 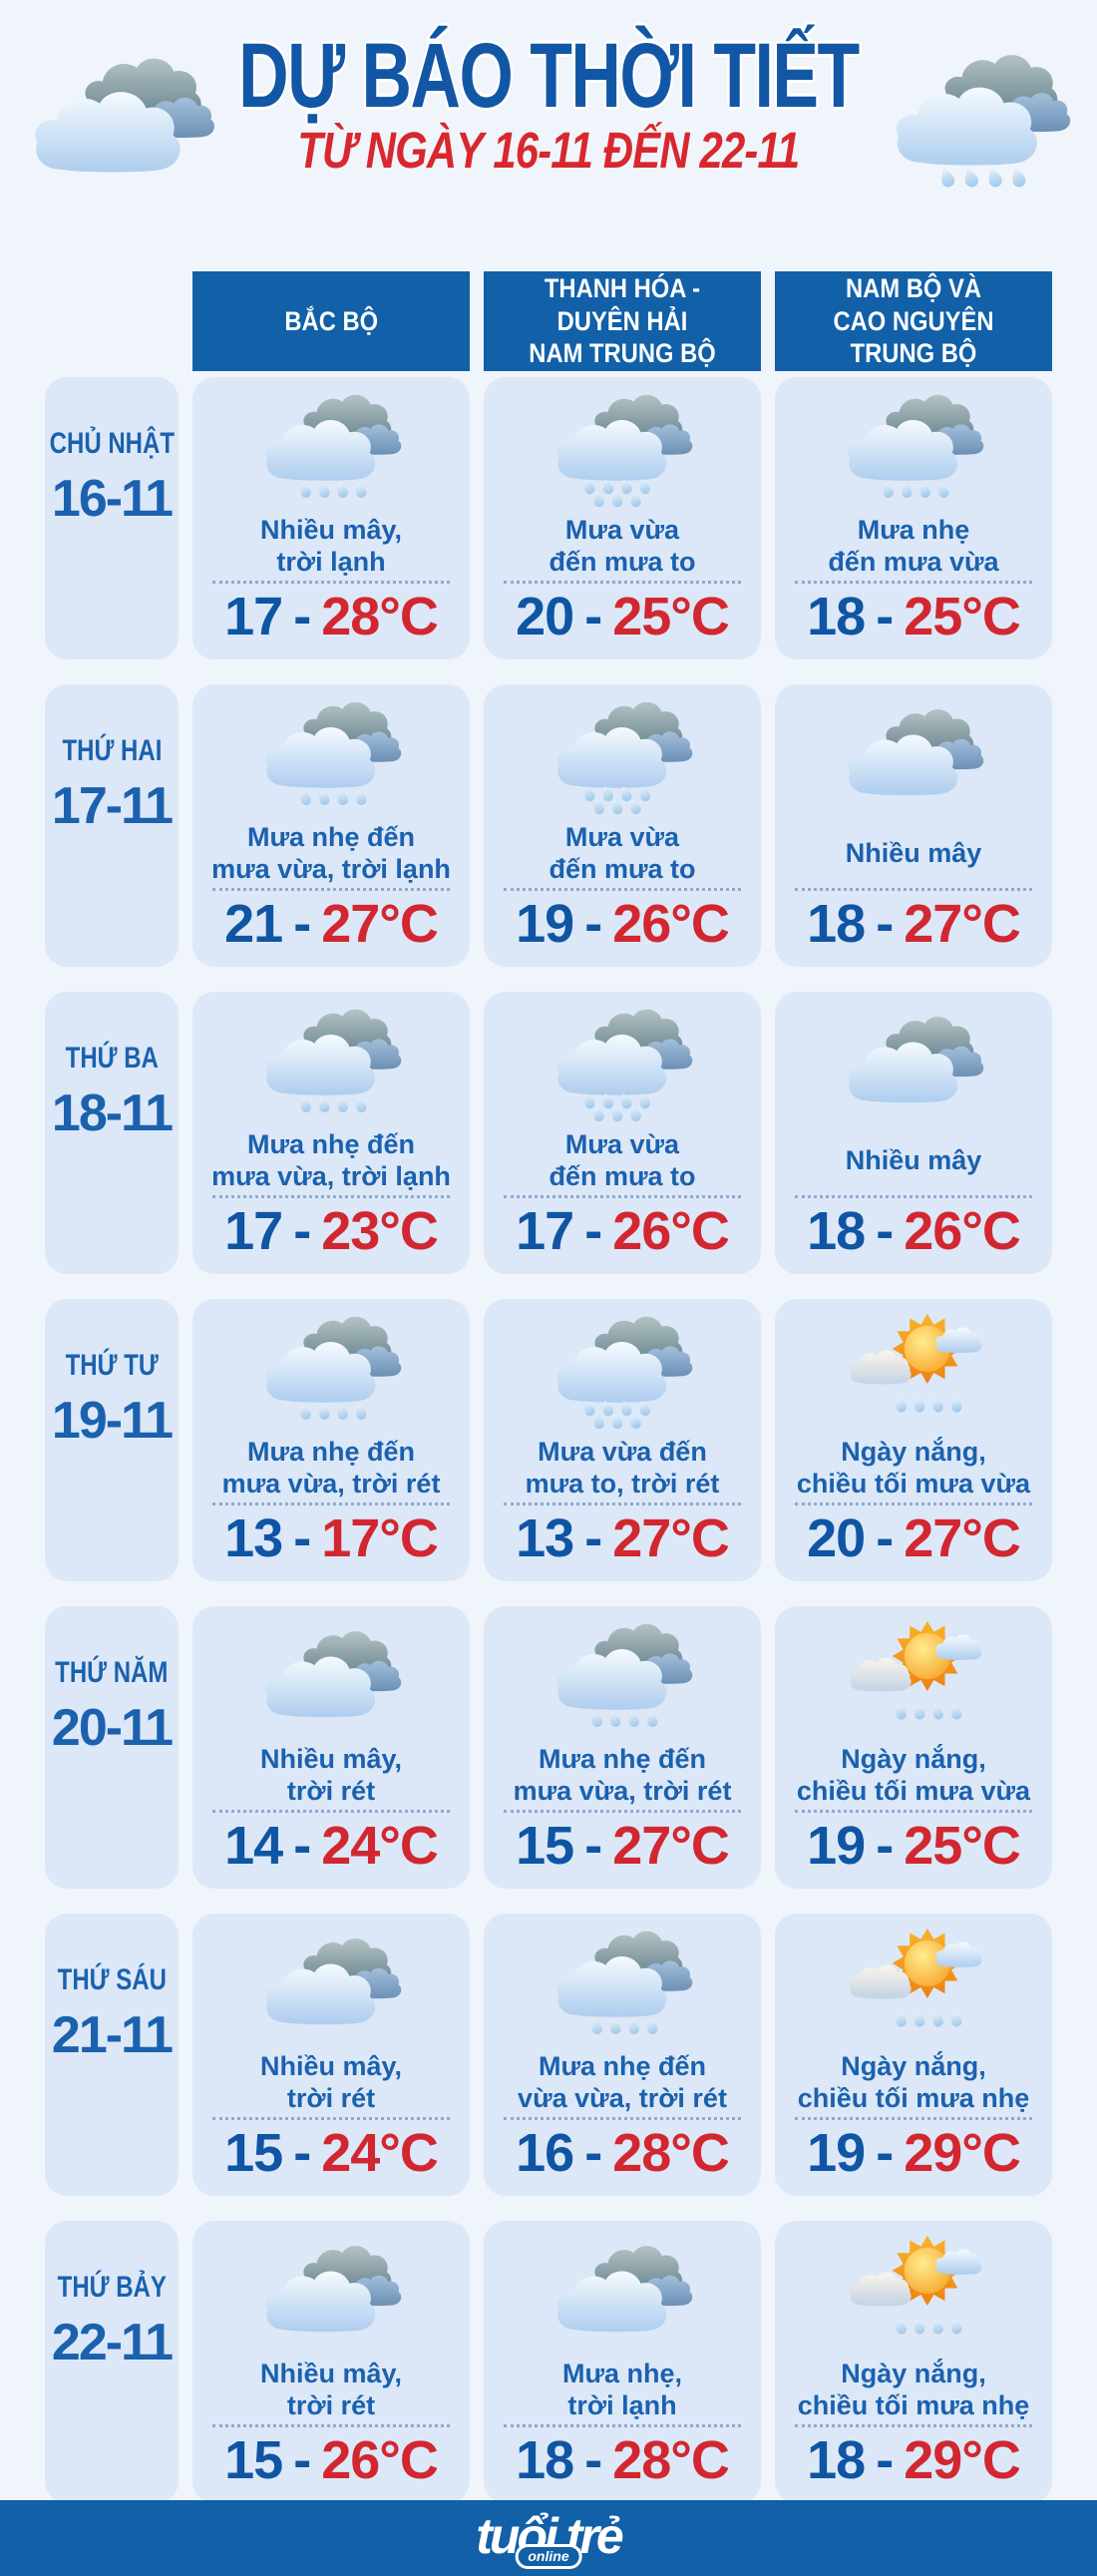 I want to click on weather-description: Ngày nắng, chiều tối mưa vừa, so click(x=914, y=1775).